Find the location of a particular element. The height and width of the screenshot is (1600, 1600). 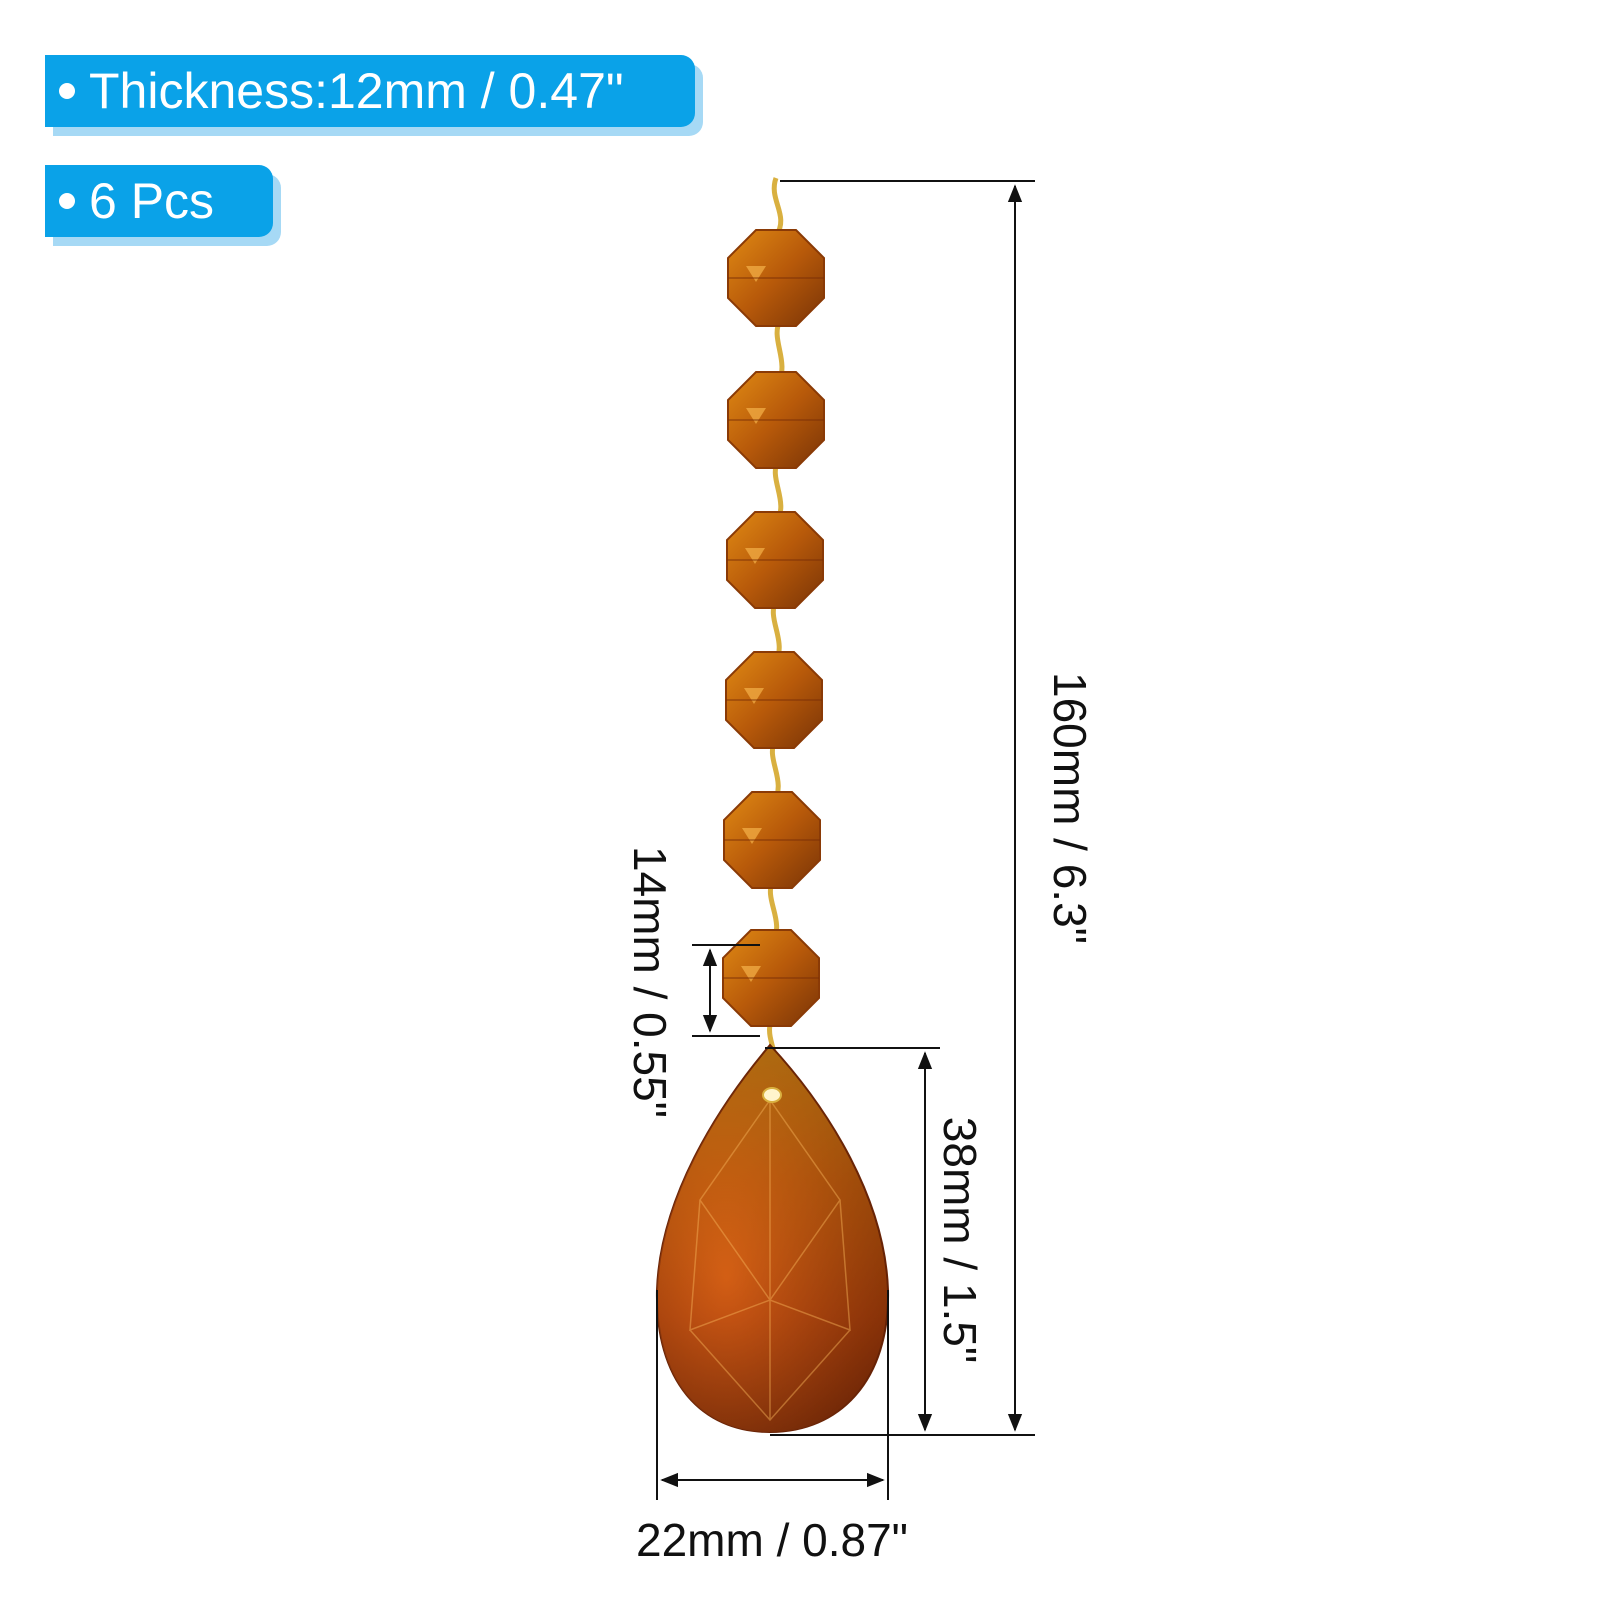

drop-width-dimension is located at coordinates (772, 1395).